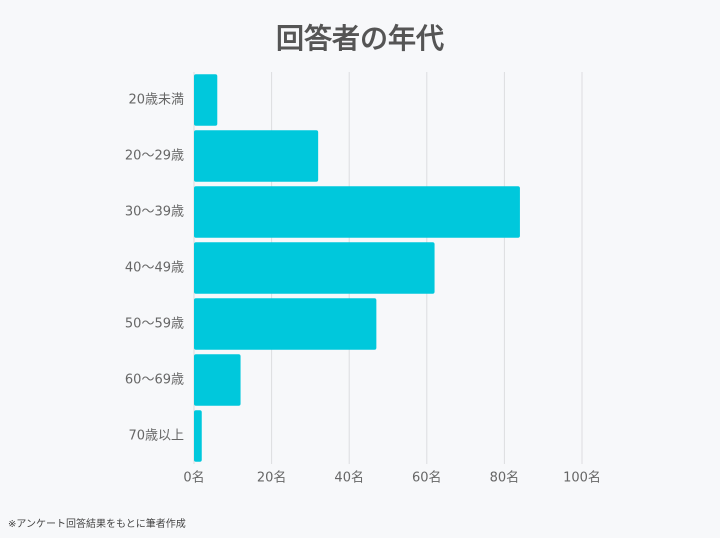 The height and width of the screenshot is (538, 720). What do you see at coordinates (154, 212) in the screenshot?
I see `y-tick-label: 30〜39歳` at bounding box center [154, 212].